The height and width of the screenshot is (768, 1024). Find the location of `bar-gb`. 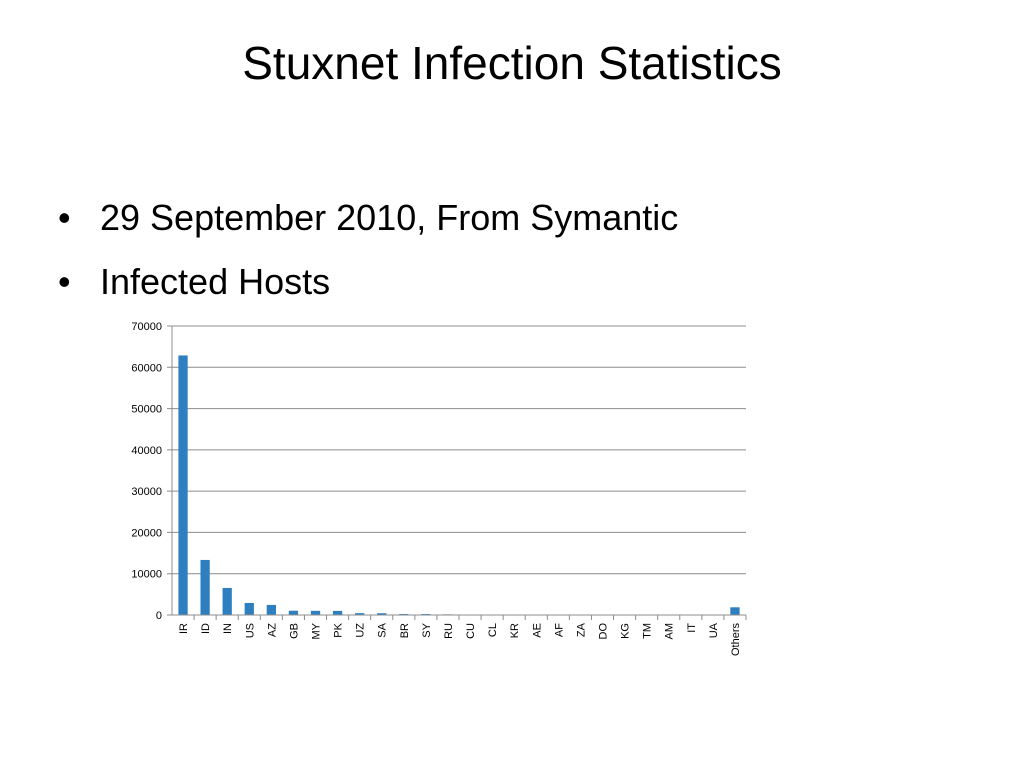

bar-gb is located at coordinates (293, 612).